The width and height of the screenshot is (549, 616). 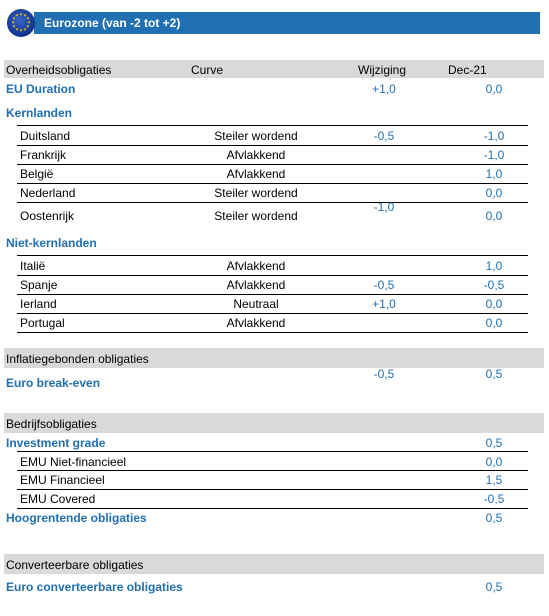 I want to click on eu-duration-change: +1,0, so click(x=384, y=89).